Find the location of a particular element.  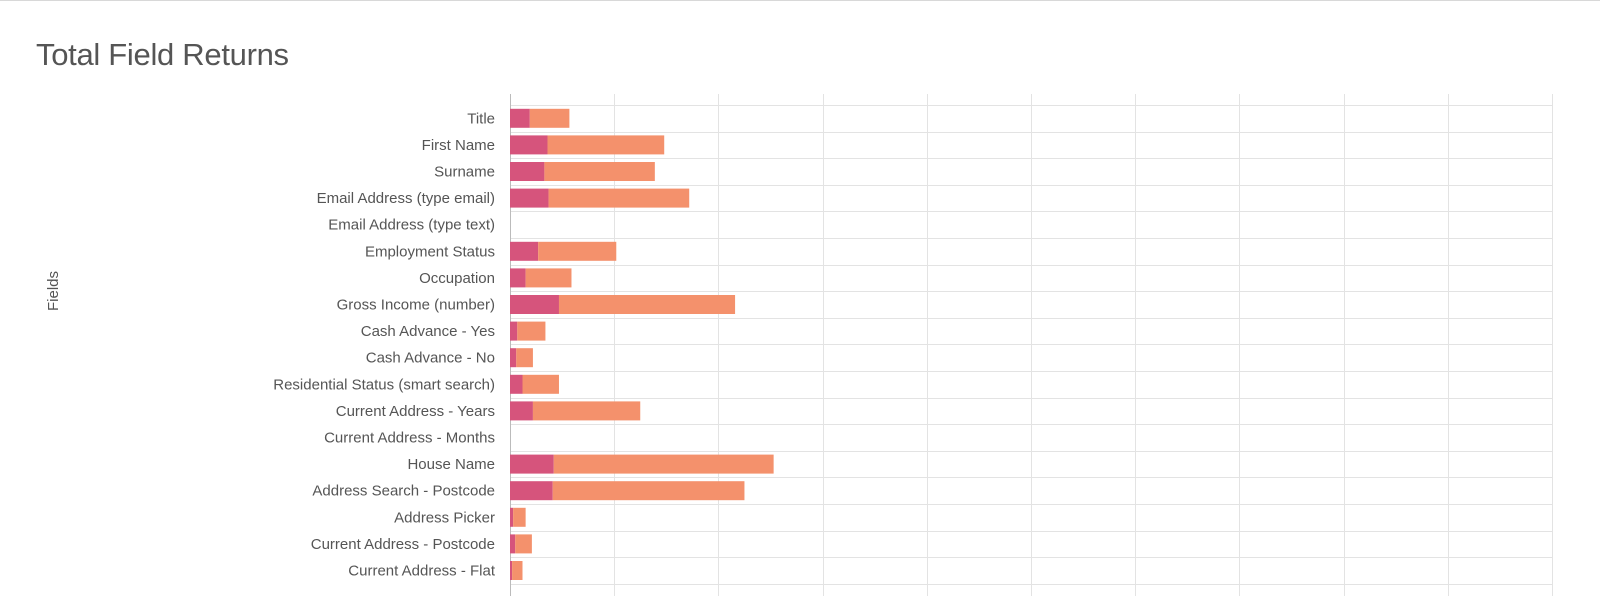

category-label: Gross Income (number) is located at coordinates (416, 305).